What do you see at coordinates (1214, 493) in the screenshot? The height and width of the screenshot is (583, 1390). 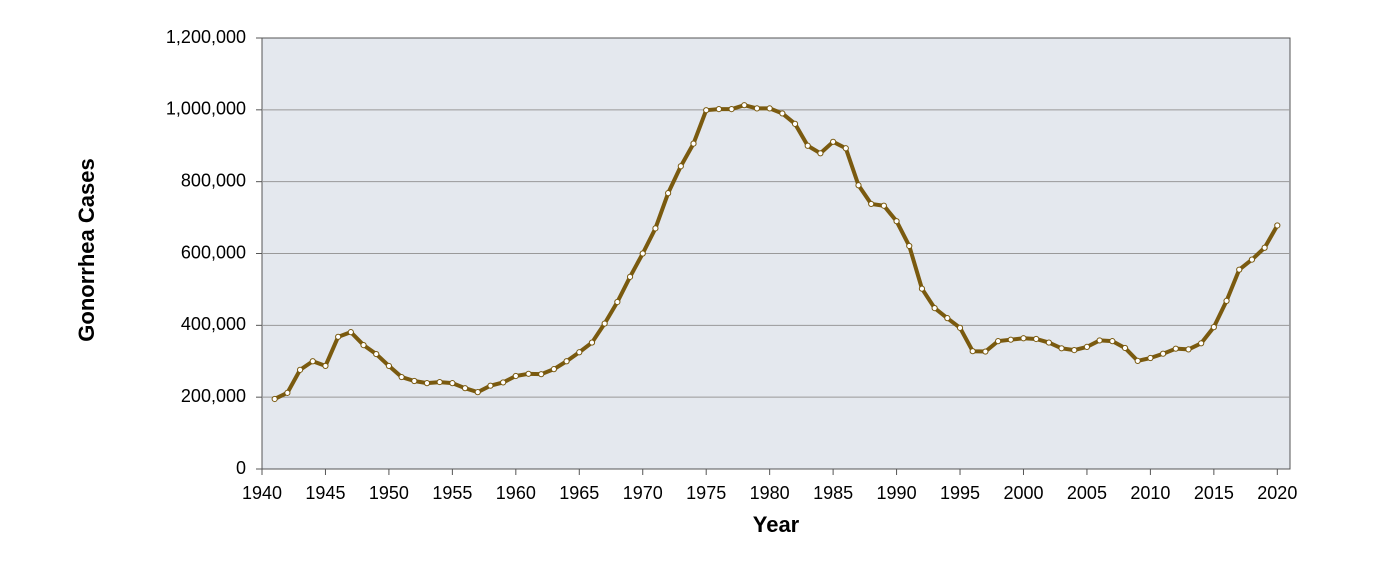 I see `x-tick-label: 2015` at bounding box center [1214, 493].